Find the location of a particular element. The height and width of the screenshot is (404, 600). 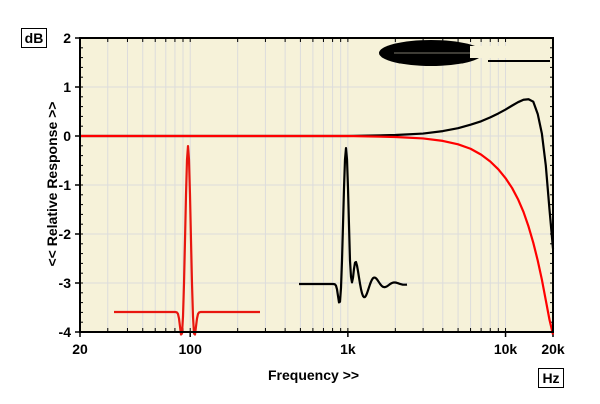

y-tick-label: -1 is located at coordinates (65, 185).